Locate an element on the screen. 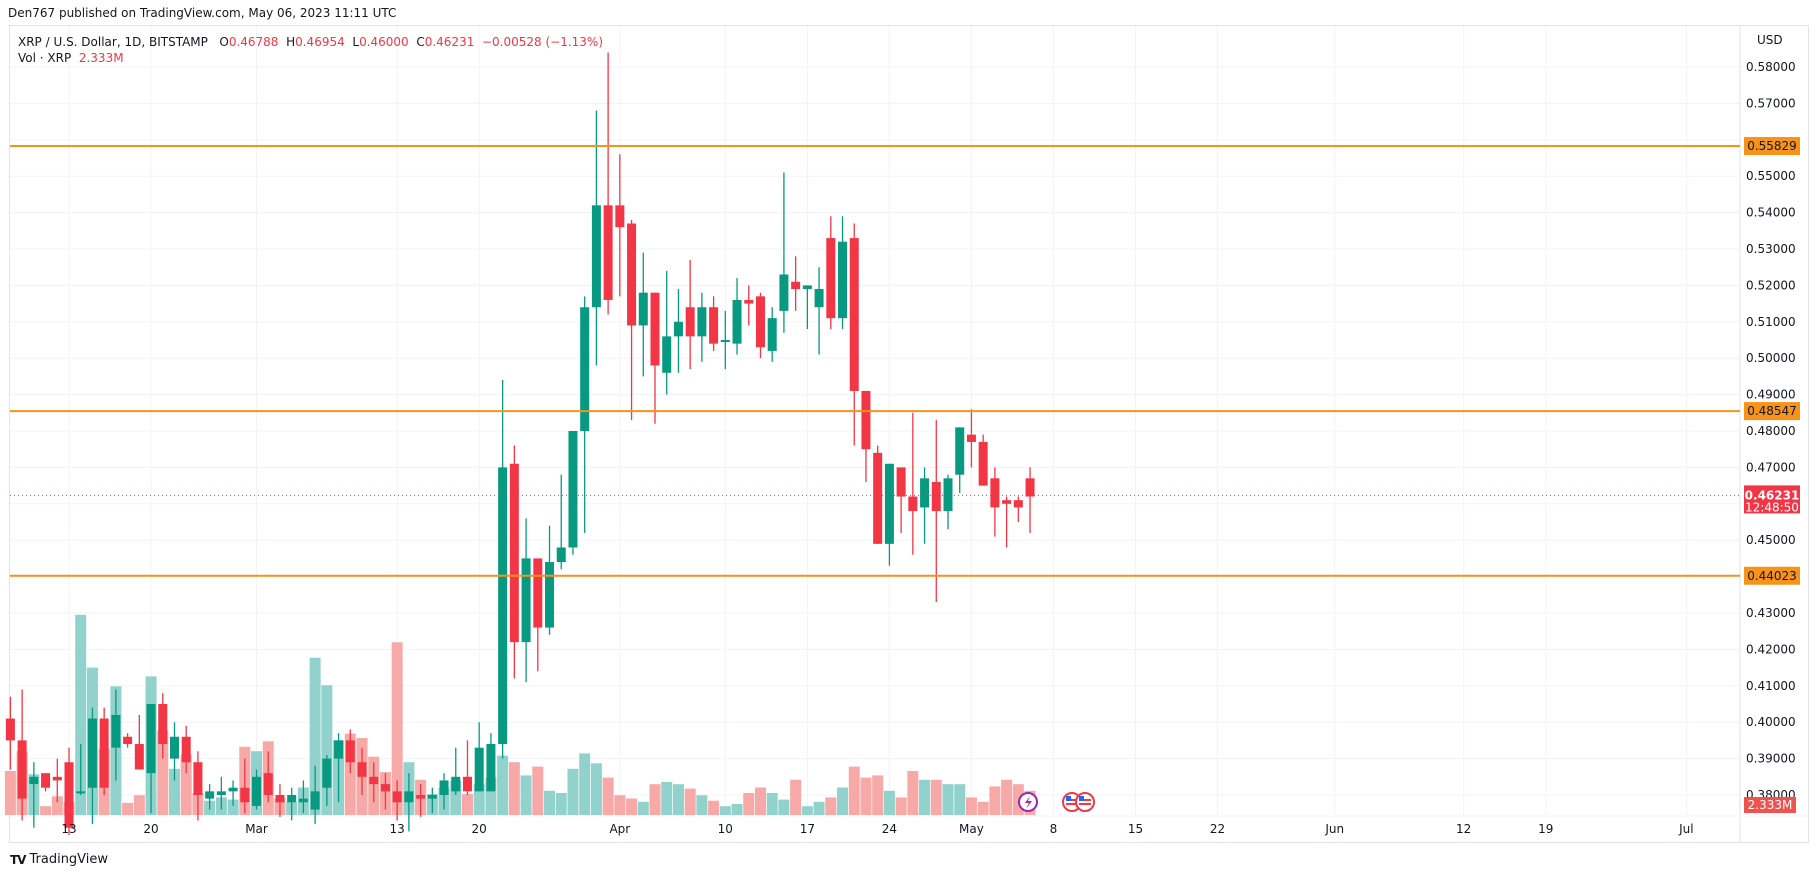 This screenshot has height=878, width=1818. price-axis-currency: USD is located at coordinates (1770, 40).